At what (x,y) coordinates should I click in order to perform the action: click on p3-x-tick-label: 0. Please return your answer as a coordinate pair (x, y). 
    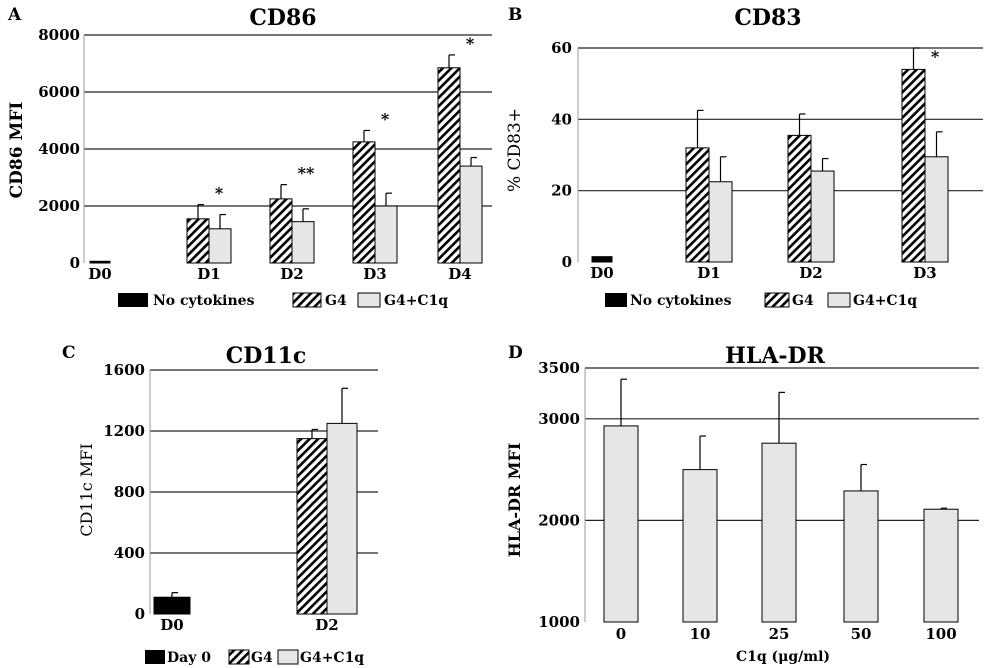
    Looking at the image, I should click on (621, 634).